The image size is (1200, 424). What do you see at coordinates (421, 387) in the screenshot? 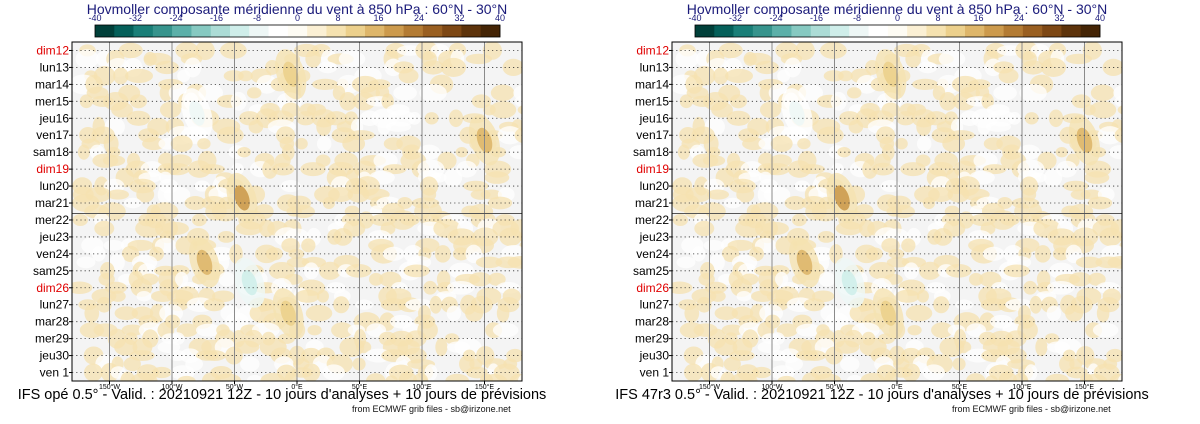
I see `longitude-label: 100°E` at bounding box center [421, 387].